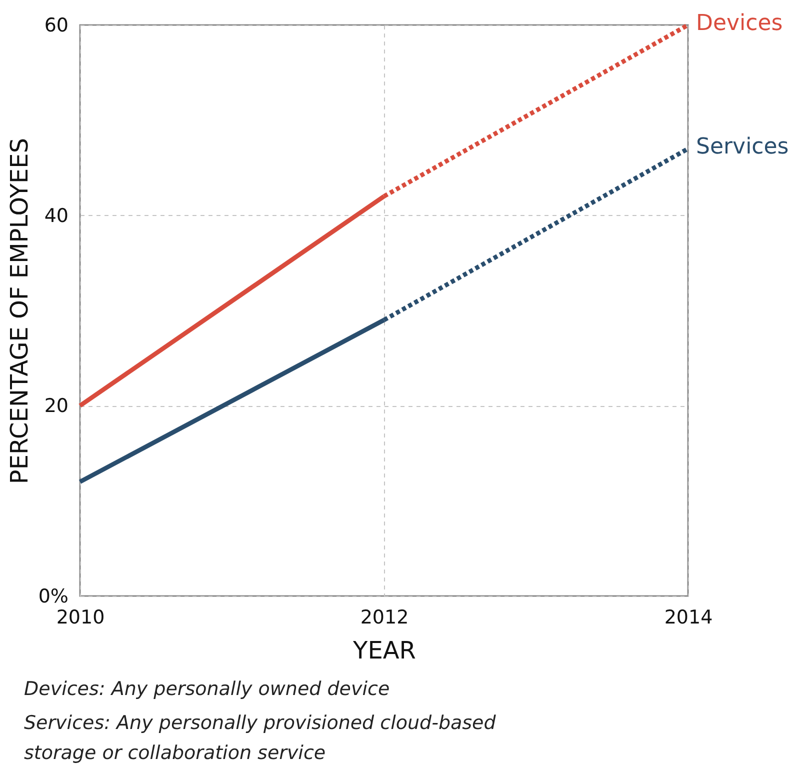 The image size is (794, 772). What do you see at coordinates (384, 617) in the screenshot?
I see `x-tick-label: 2012` at bounding box center [384, 617].